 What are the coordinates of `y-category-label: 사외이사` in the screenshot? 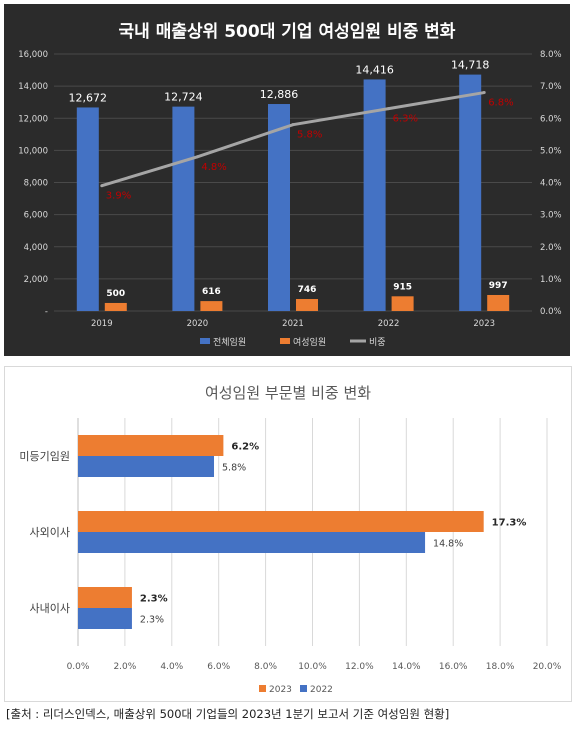 It's located at (50, 532).